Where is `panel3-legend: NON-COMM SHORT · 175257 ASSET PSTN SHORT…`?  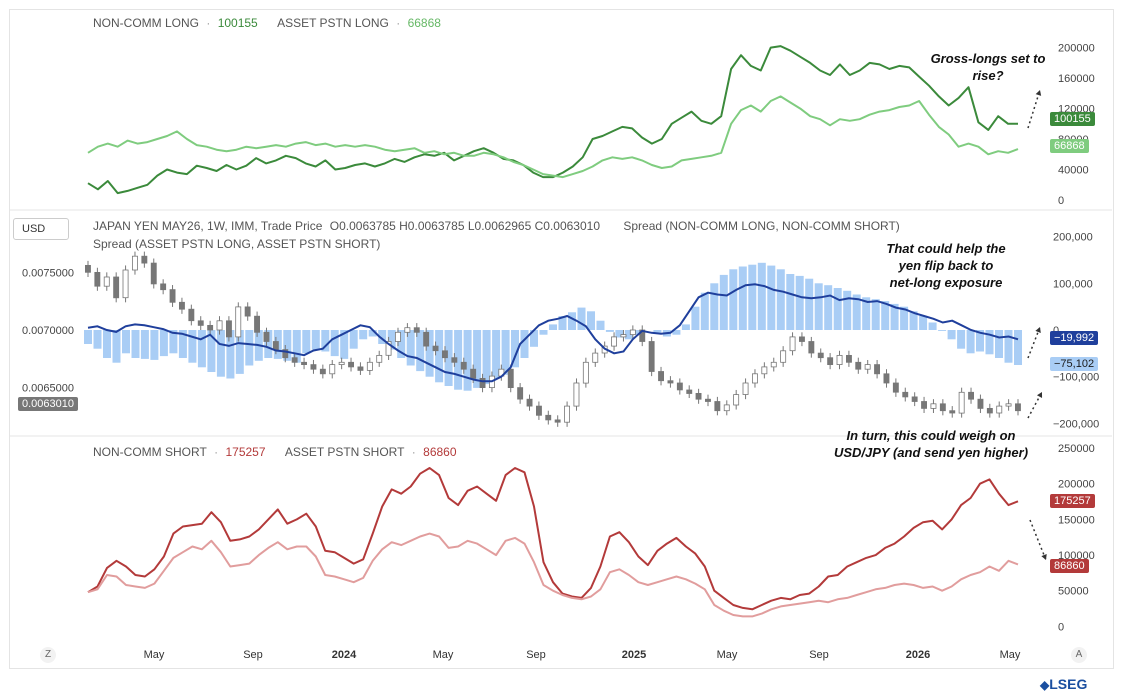 panel3-legend: NON-COMM SHORT · 175257 ASSET PSTN SHORT… is located at coordinates (275, 452).